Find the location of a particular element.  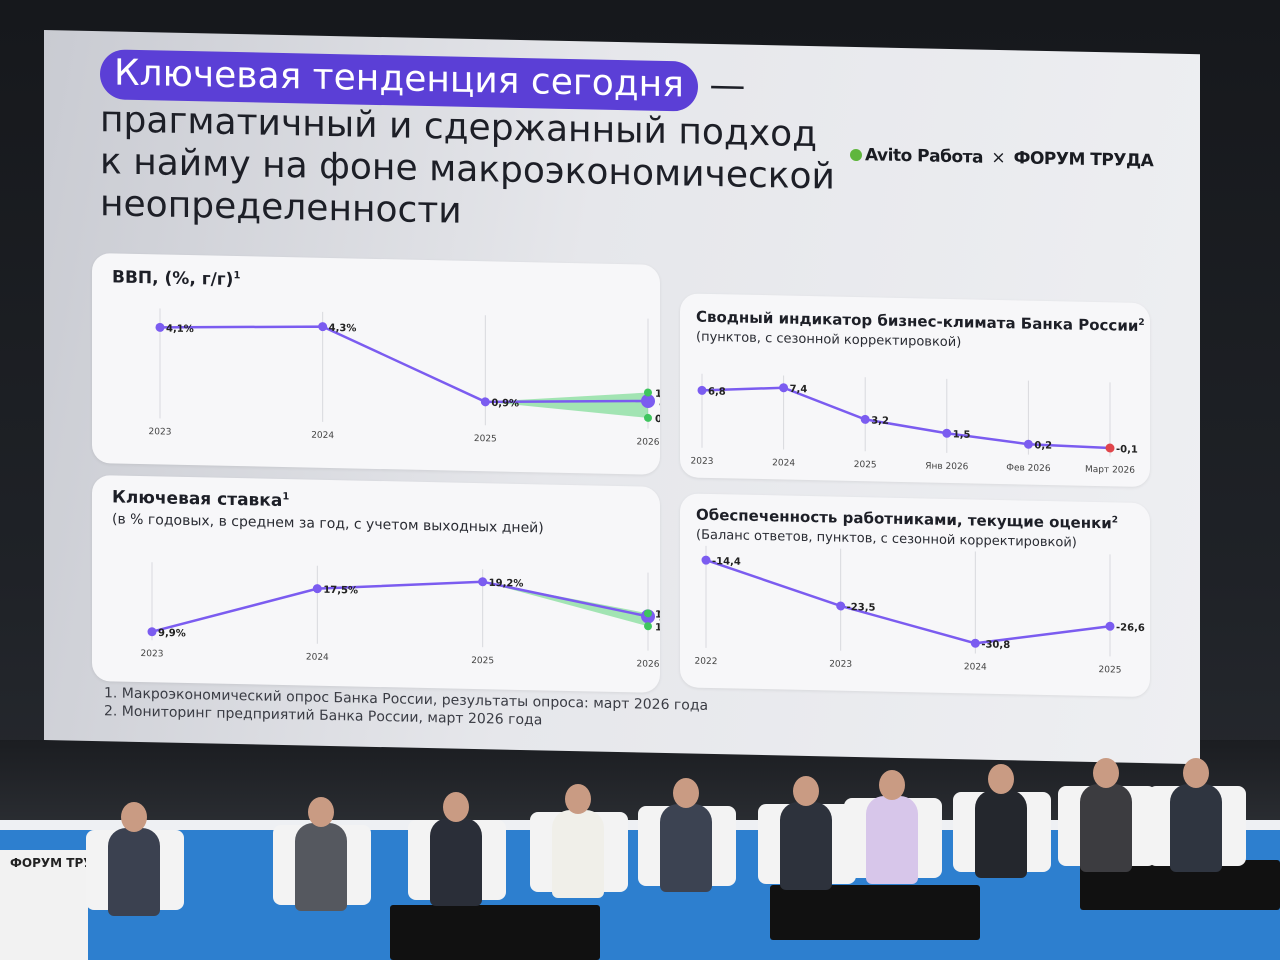

x-tick-label: Янв 2026 is located at coordinates (946, 466).